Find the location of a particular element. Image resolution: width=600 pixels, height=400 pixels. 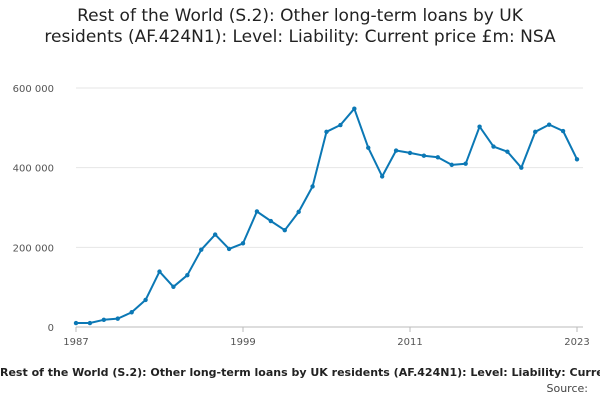

axes is located at coordinates (329, 329).